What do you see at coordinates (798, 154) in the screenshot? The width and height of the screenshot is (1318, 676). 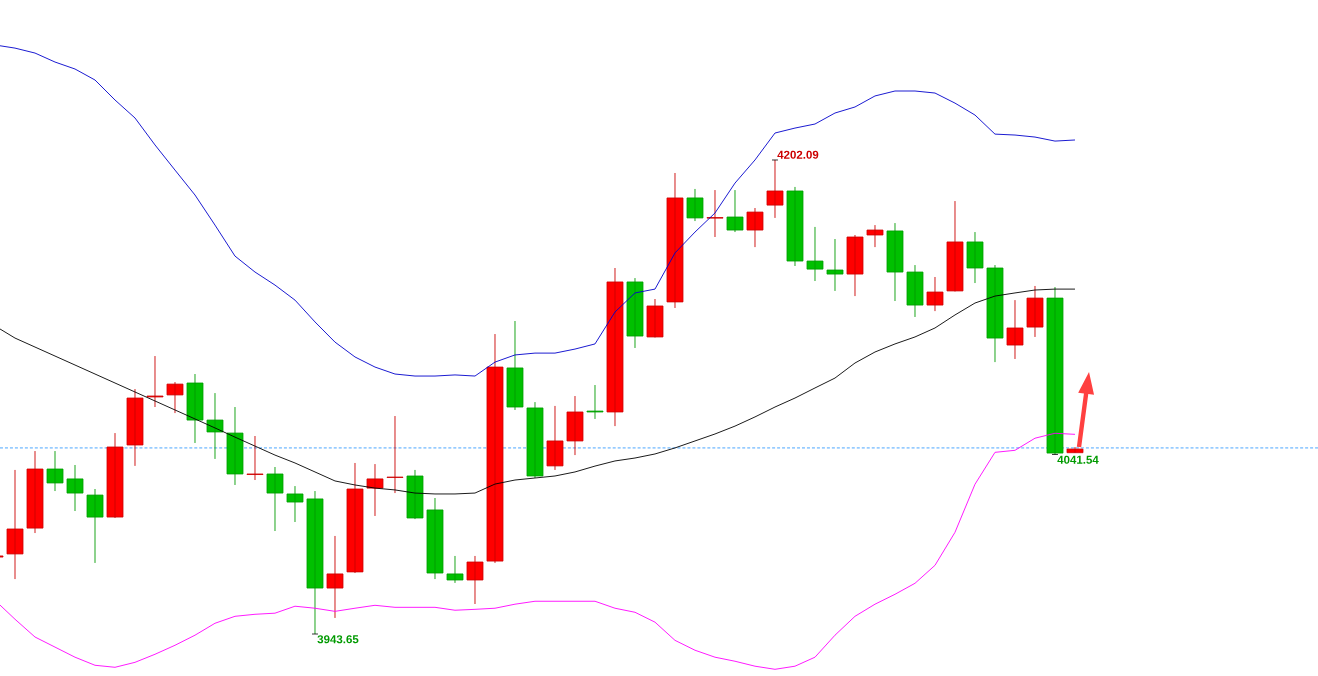 I see `text: 4202.09` at bounding box center [798, 154].